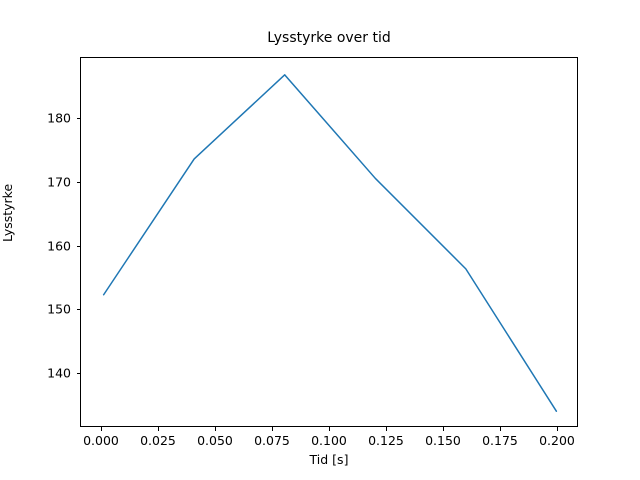  What do you see at coordinates (329, 459) in the screenshot?
I see `x-axis-label: Tid [s]` at bounding box center [329, 459].